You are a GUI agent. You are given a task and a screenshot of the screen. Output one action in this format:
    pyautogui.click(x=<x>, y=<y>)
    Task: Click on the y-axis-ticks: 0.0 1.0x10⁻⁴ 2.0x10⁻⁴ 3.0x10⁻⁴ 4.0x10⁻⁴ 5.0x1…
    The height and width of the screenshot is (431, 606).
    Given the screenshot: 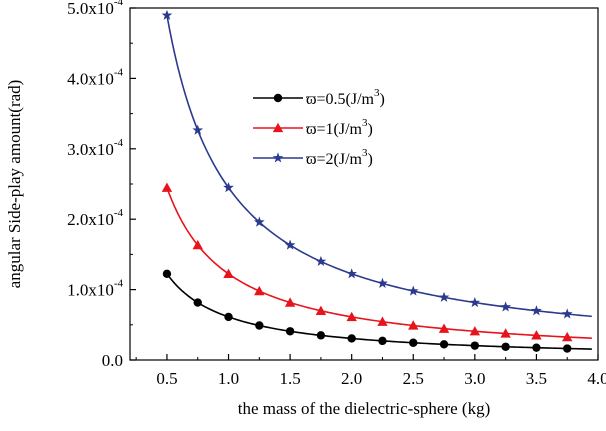 What is the action you would take?
    pyautogui.click(x=101, y=185)
    